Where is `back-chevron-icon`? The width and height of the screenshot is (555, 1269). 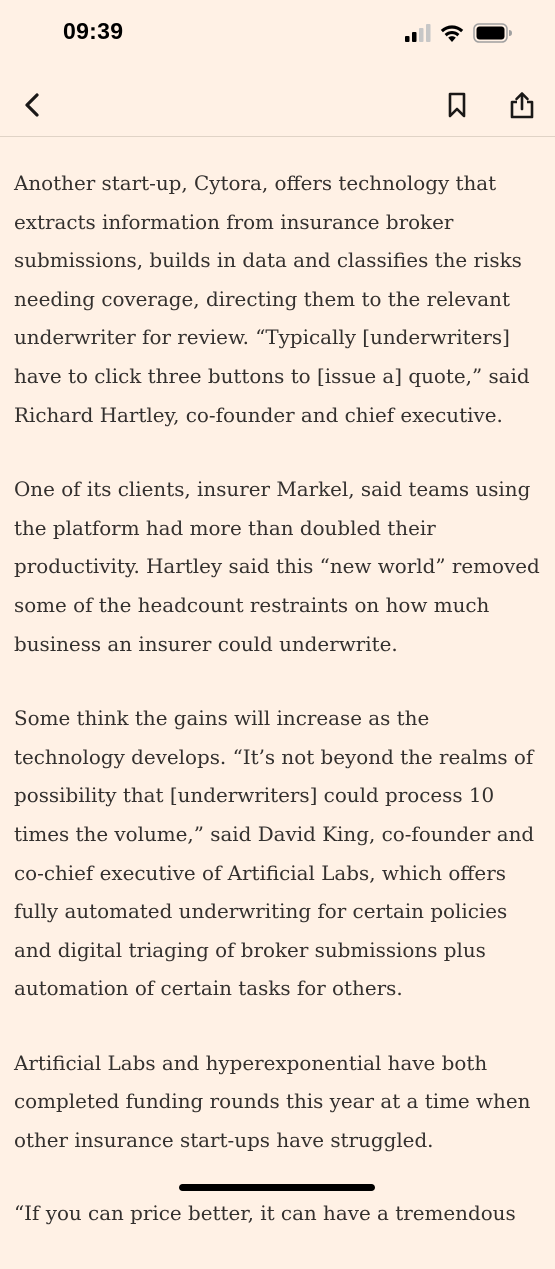
back-chevron-icon is located at coordinates (32, 105).